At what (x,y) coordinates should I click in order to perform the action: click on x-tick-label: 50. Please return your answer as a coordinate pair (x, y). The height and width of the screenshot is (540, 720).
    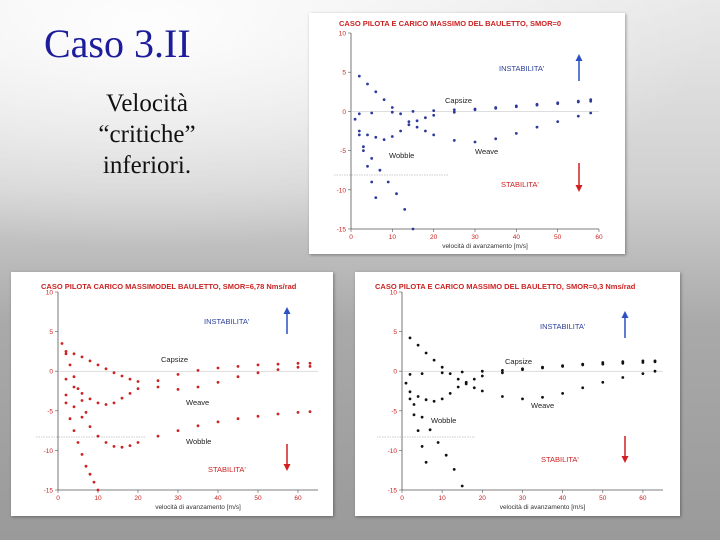
    Looking at the image, I should click on (558, 237).